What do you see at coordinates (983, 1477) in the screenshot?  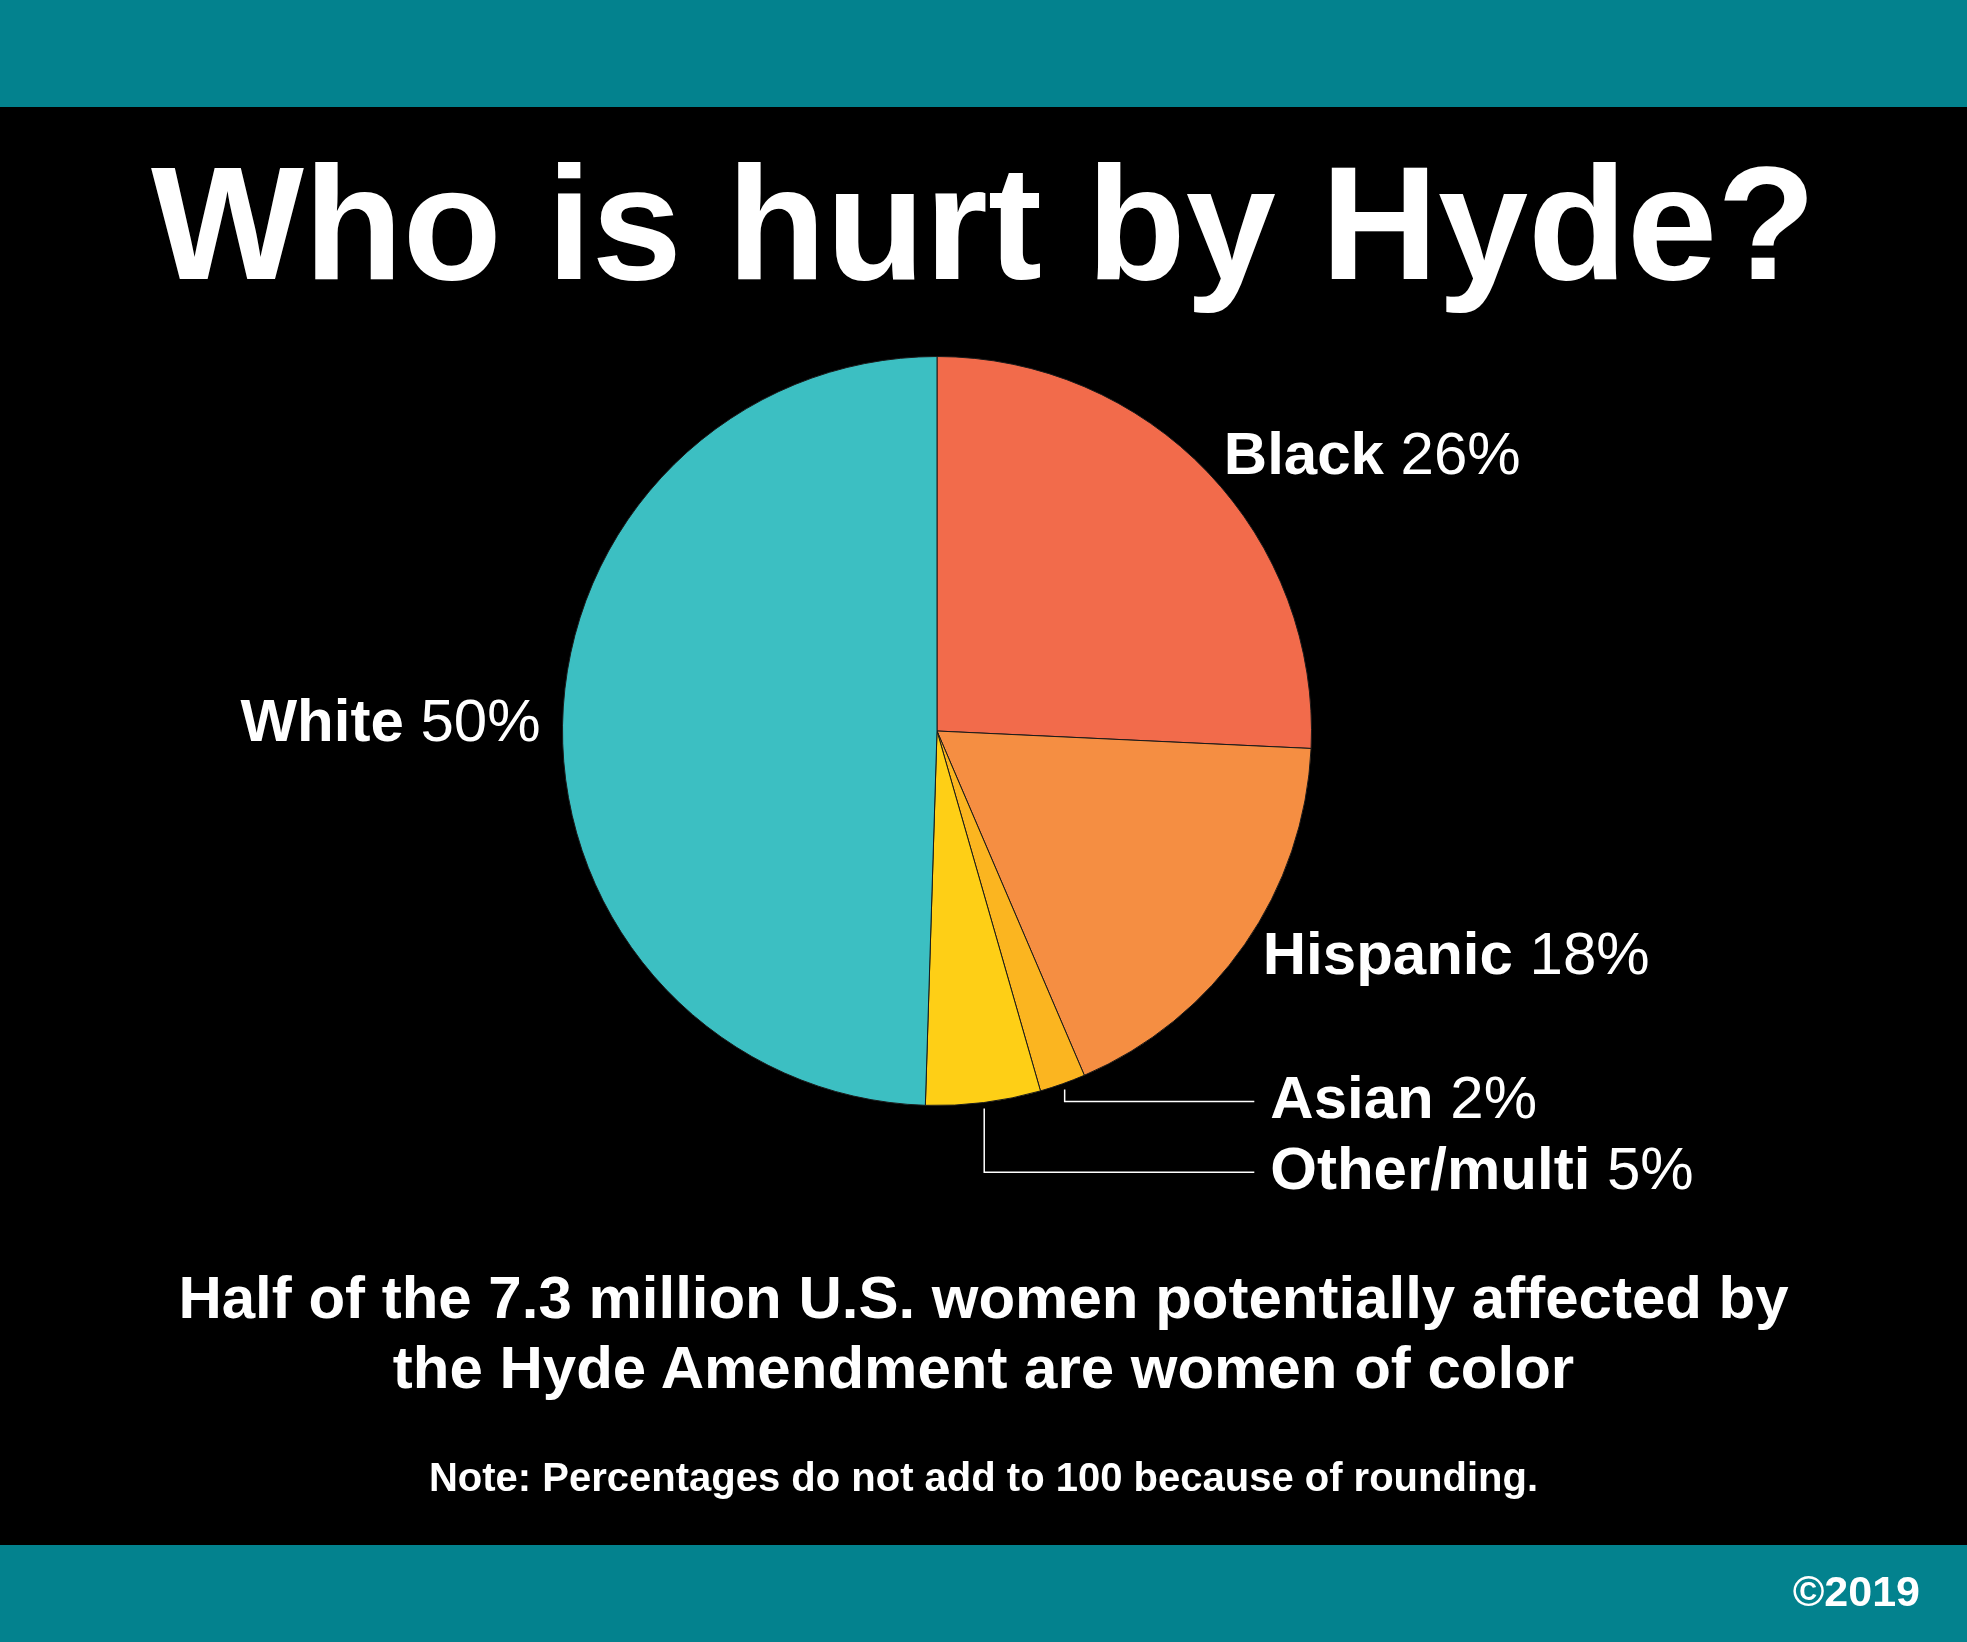 I see `text: Note: Percentages do not add to 100 because of rounding.` at bounding box center [983, 1477].